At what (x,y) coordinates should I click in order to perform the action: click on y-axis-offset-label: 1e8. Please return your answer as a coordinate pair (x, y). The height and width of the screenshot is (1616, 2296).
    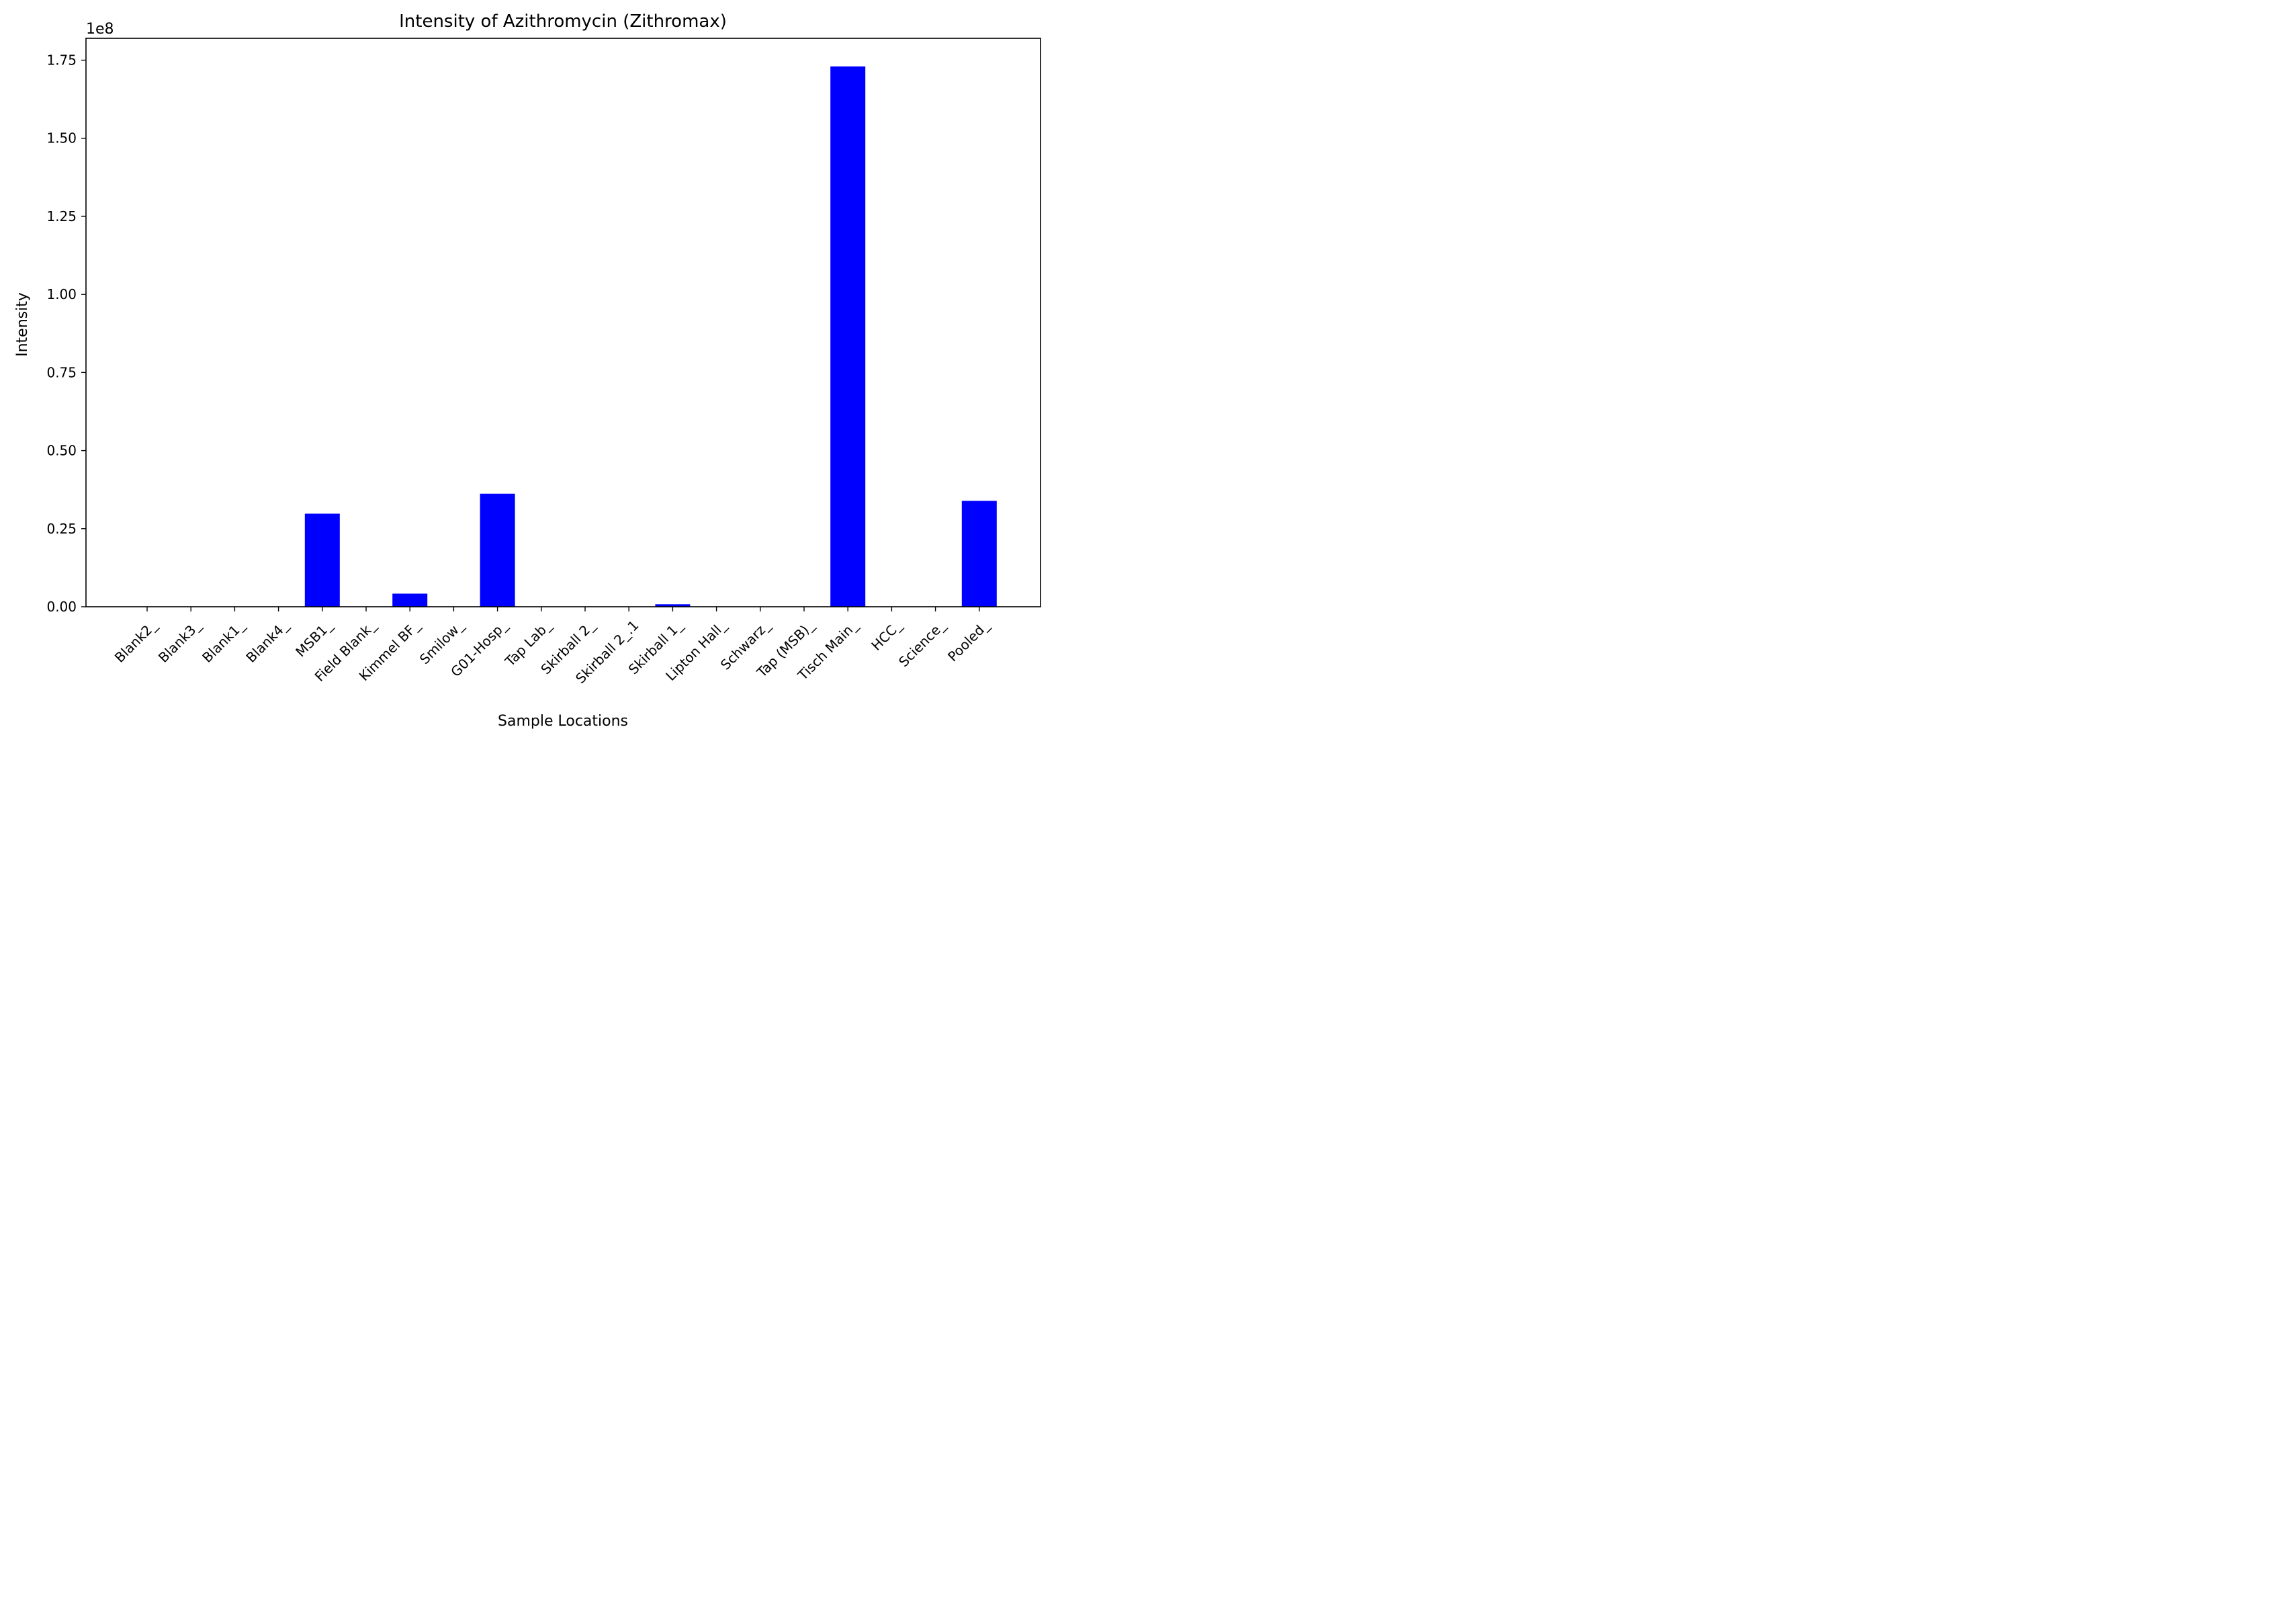
    Looking at the image, I should click on (100, 29).